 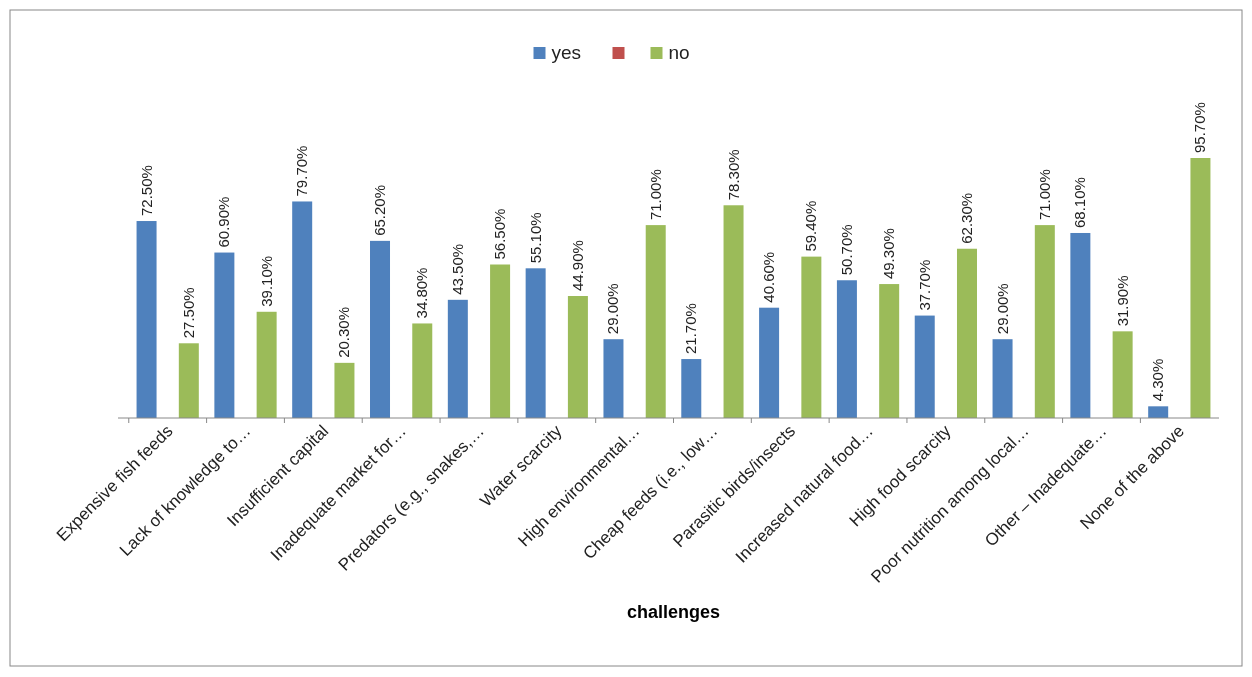 I want to click on data-label: 34.80%, so click(x=422, y=293).